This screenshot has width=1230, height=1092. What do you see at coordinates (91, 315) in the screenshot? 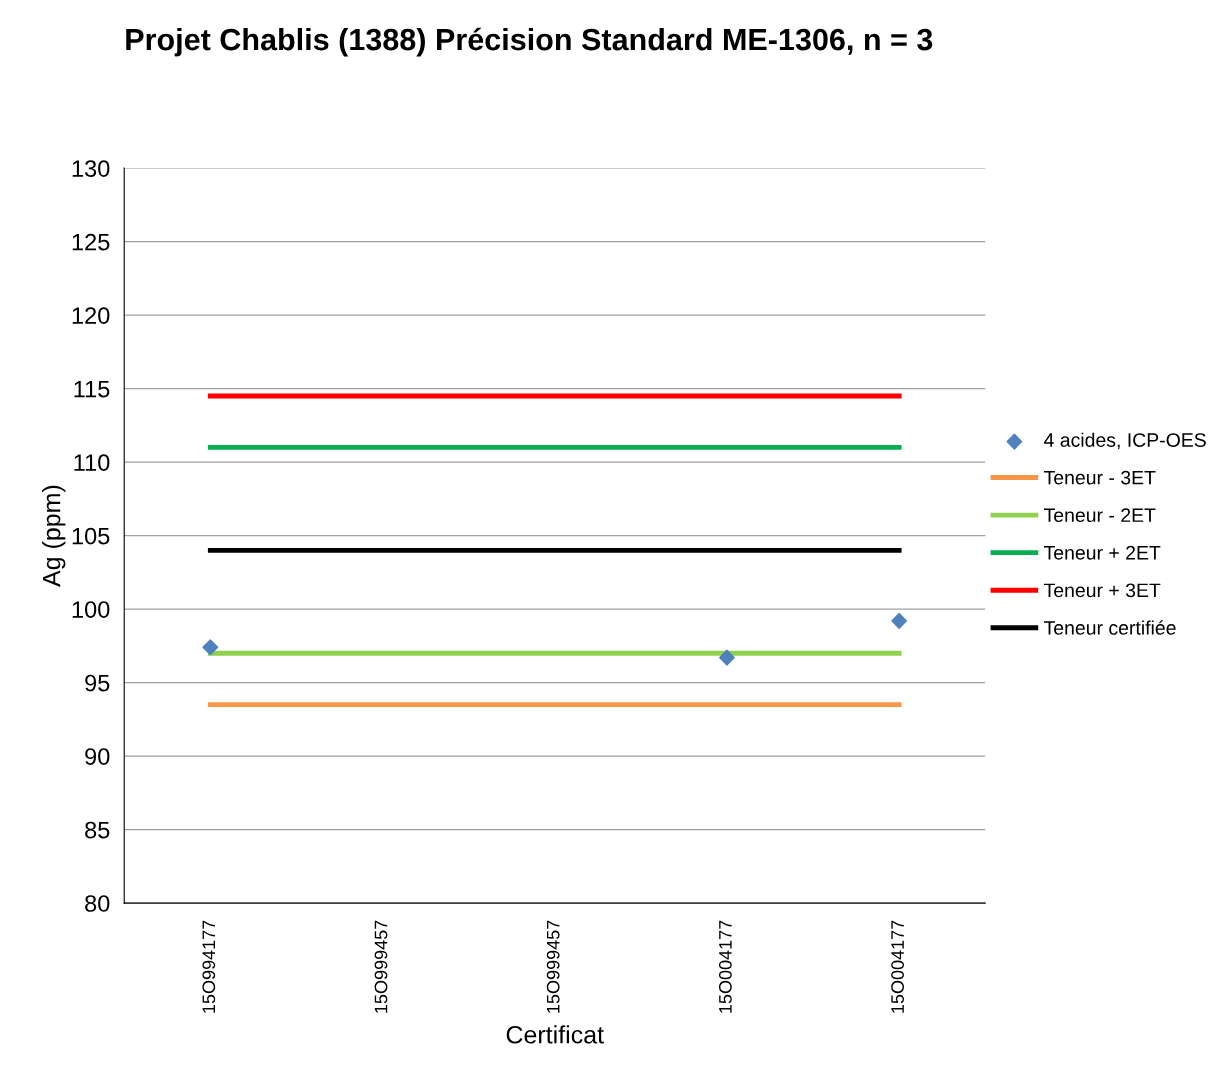
I see `y-tick-label: 120` at bounding box center [91, 315].